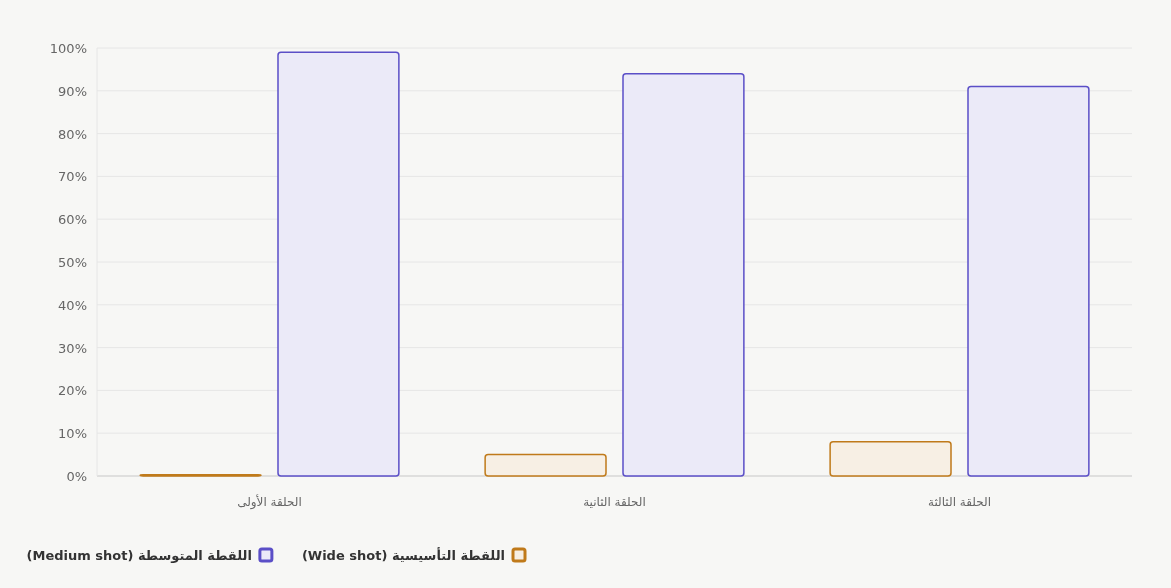 This screenshot has width=1171, height=588. Describe the element at coordinates (72, 391) in the screenshot. I see `y-tick-label: 20%` at that location.